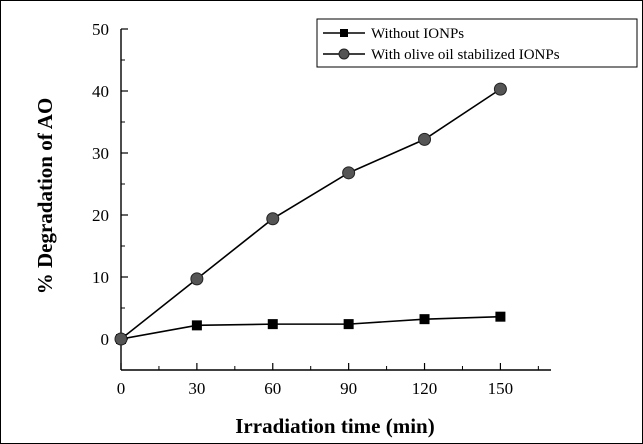  I want to click on x-tick-label: 60, so click(272, 388).